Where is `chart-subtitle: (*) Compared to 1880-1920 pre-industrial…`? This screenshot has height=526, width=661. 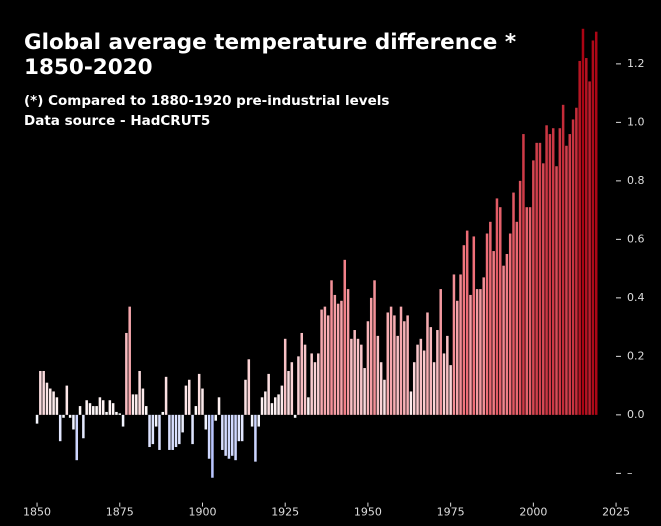
chart-subtitle: (*) Compared to 1880-1920 pre-industrial… is located at coordinates (207, 101).